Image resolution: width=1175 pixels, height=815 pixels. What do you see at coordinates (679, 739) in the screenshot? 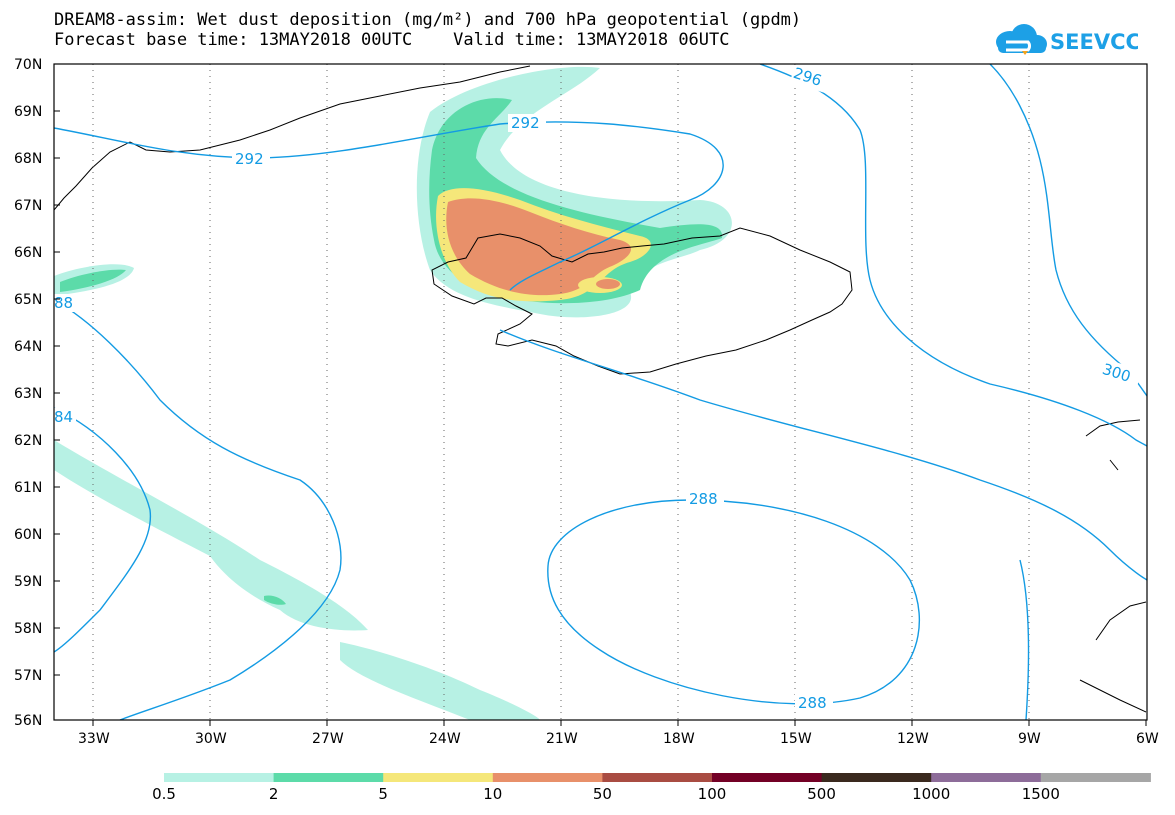
I see `lon-label: 18W` at bounding box center [679, 739].